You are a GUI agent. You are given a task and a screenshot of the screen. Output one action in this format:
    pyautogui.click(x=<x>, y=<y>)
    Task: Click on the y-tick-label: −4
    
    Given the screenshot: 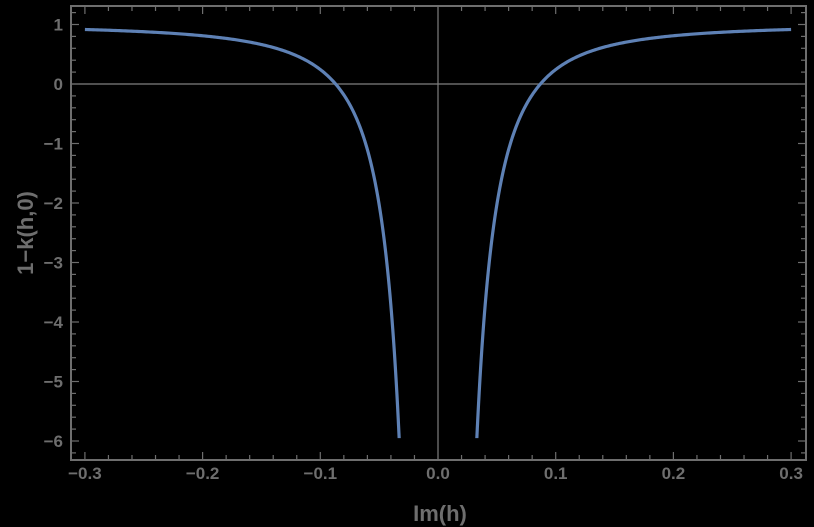 What is the action you would take?
    pyautogui.click(x=54, y=322)
    